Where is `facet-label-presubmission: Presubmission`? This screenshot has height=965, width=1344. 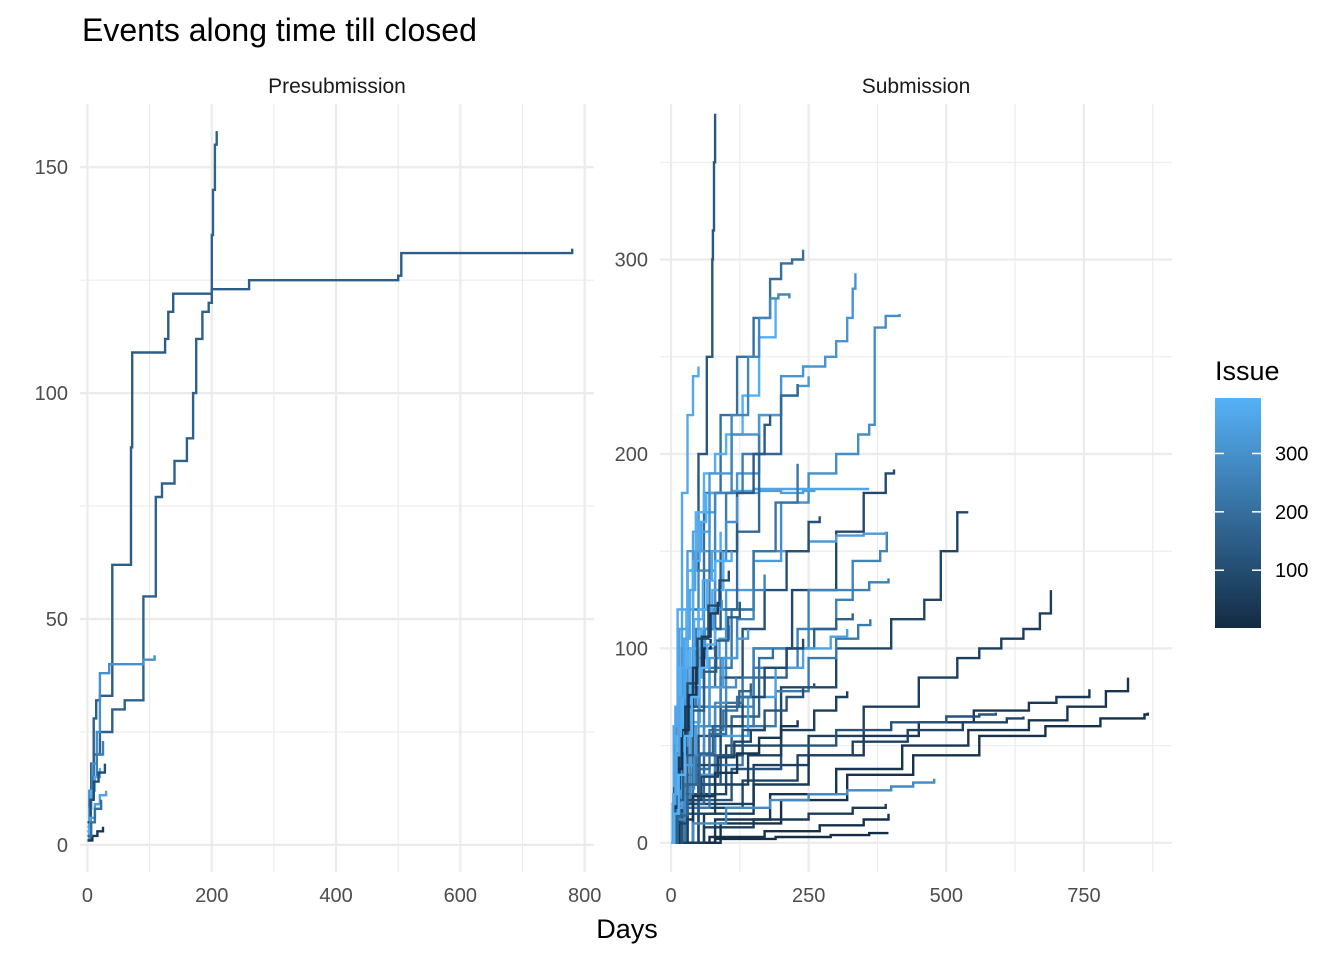
facet-label-presubmission: Presubmission is located at coordinates (337, 86).